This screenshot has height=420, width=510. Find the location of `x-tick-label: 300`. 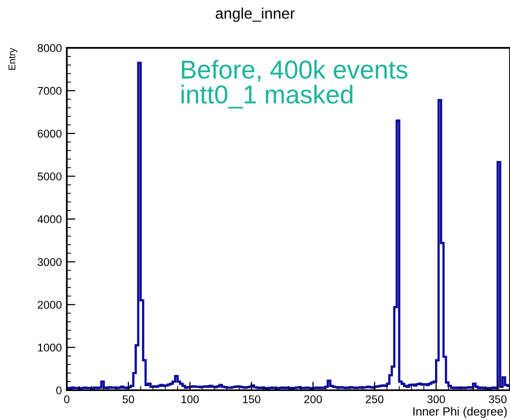

x-tick-label: 300 is located at coordinates (436, 399).